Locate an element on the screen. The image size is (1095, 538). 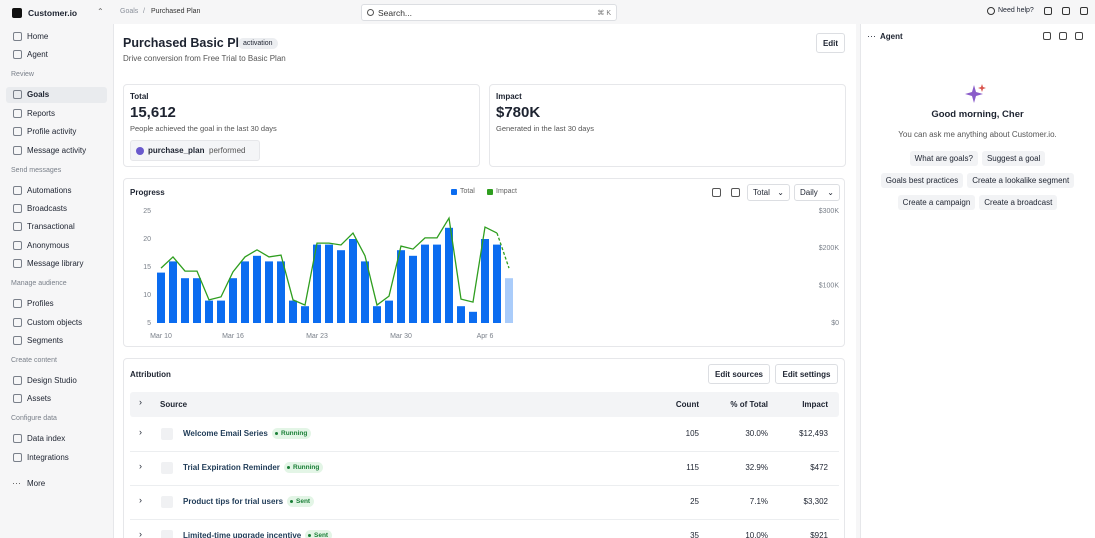
line is located at coordinates (329, 261).